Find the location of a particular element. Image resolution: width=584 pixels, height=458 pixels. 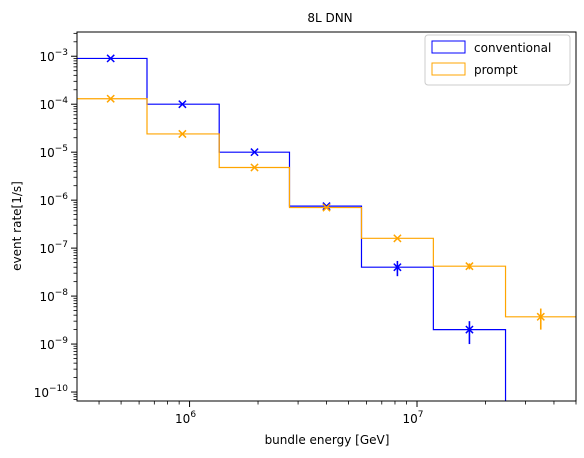

x-axis: 10⁶ 10⁷ is located at coordinates (337, 413).